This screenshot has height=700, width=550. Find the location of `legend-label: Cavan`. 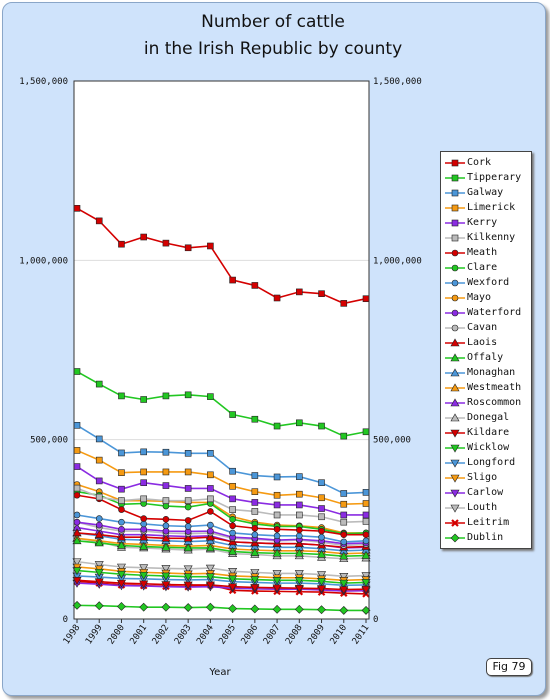

legend-label: Cavan is located at coordinates (482, 327).